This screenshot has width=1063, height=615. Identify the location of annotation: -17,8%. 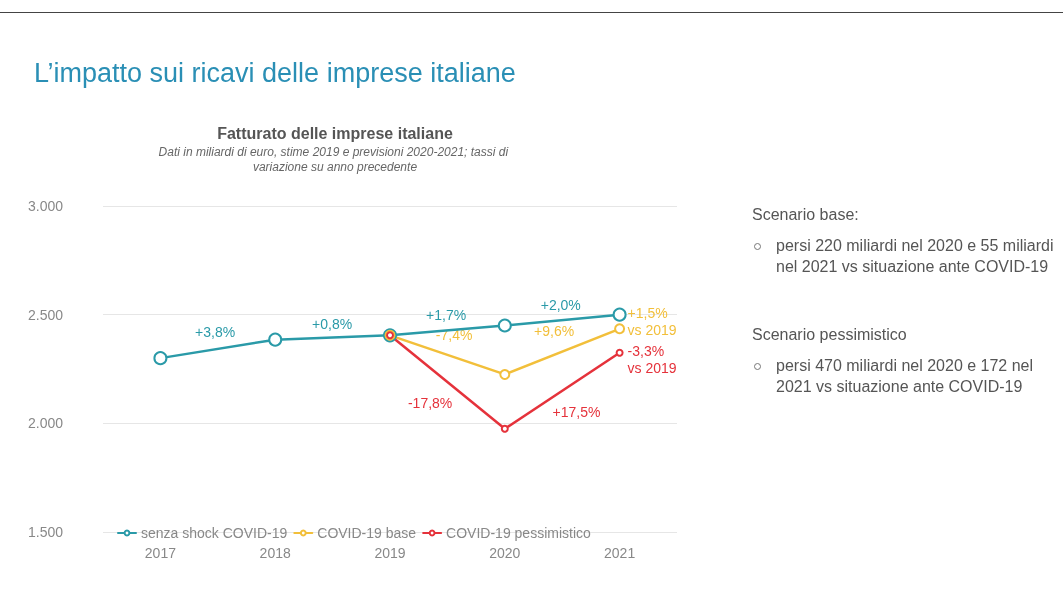
(430, 403).